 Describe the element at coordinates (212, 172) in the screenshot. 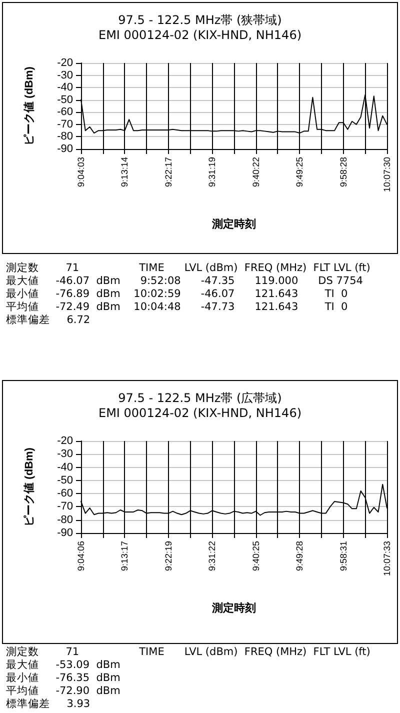

I see `x-tick-label: 9:31:19` at that location.